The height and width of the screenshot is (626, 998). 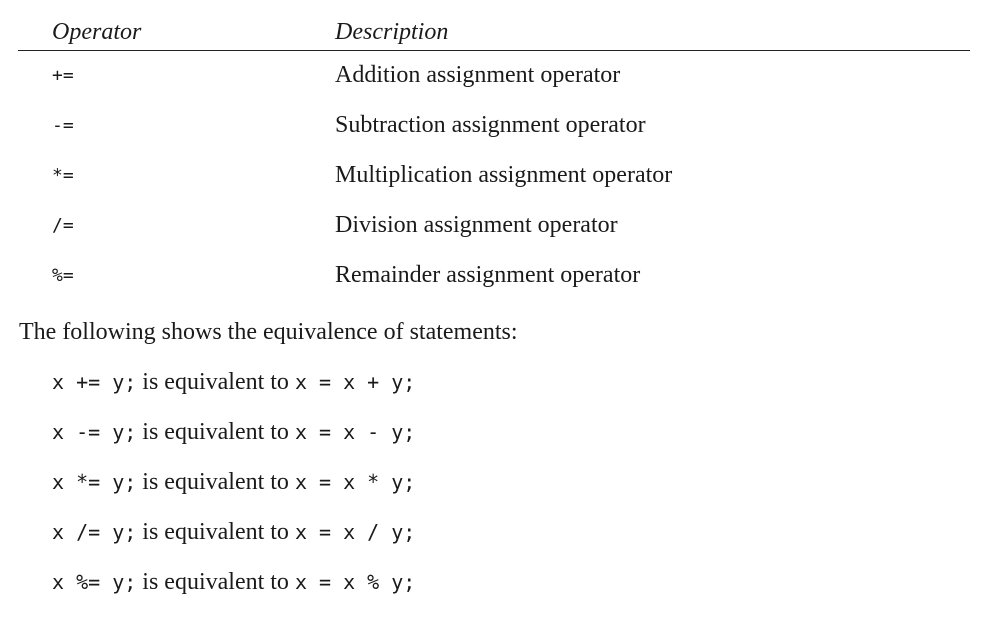 I want to click on description-cell: Division assignment operator, so click(x=476, y=225).